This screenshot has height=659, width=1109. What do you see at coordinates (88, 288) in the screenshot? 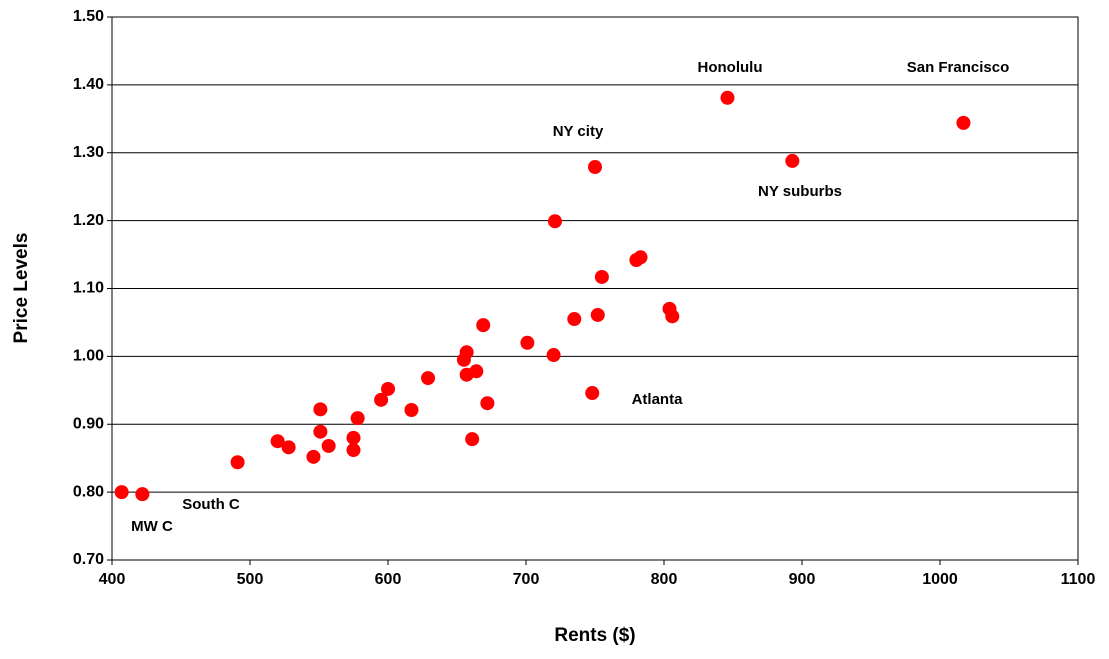
I see `y-tick-label: 1.10` at bounding box center [88, 288].